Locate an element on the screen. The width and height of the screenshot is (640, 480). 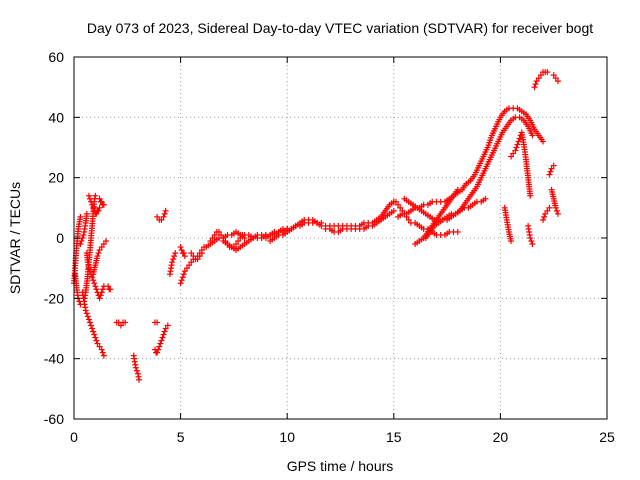
x-tick-label: 0 is located at coordinates (74, 437).